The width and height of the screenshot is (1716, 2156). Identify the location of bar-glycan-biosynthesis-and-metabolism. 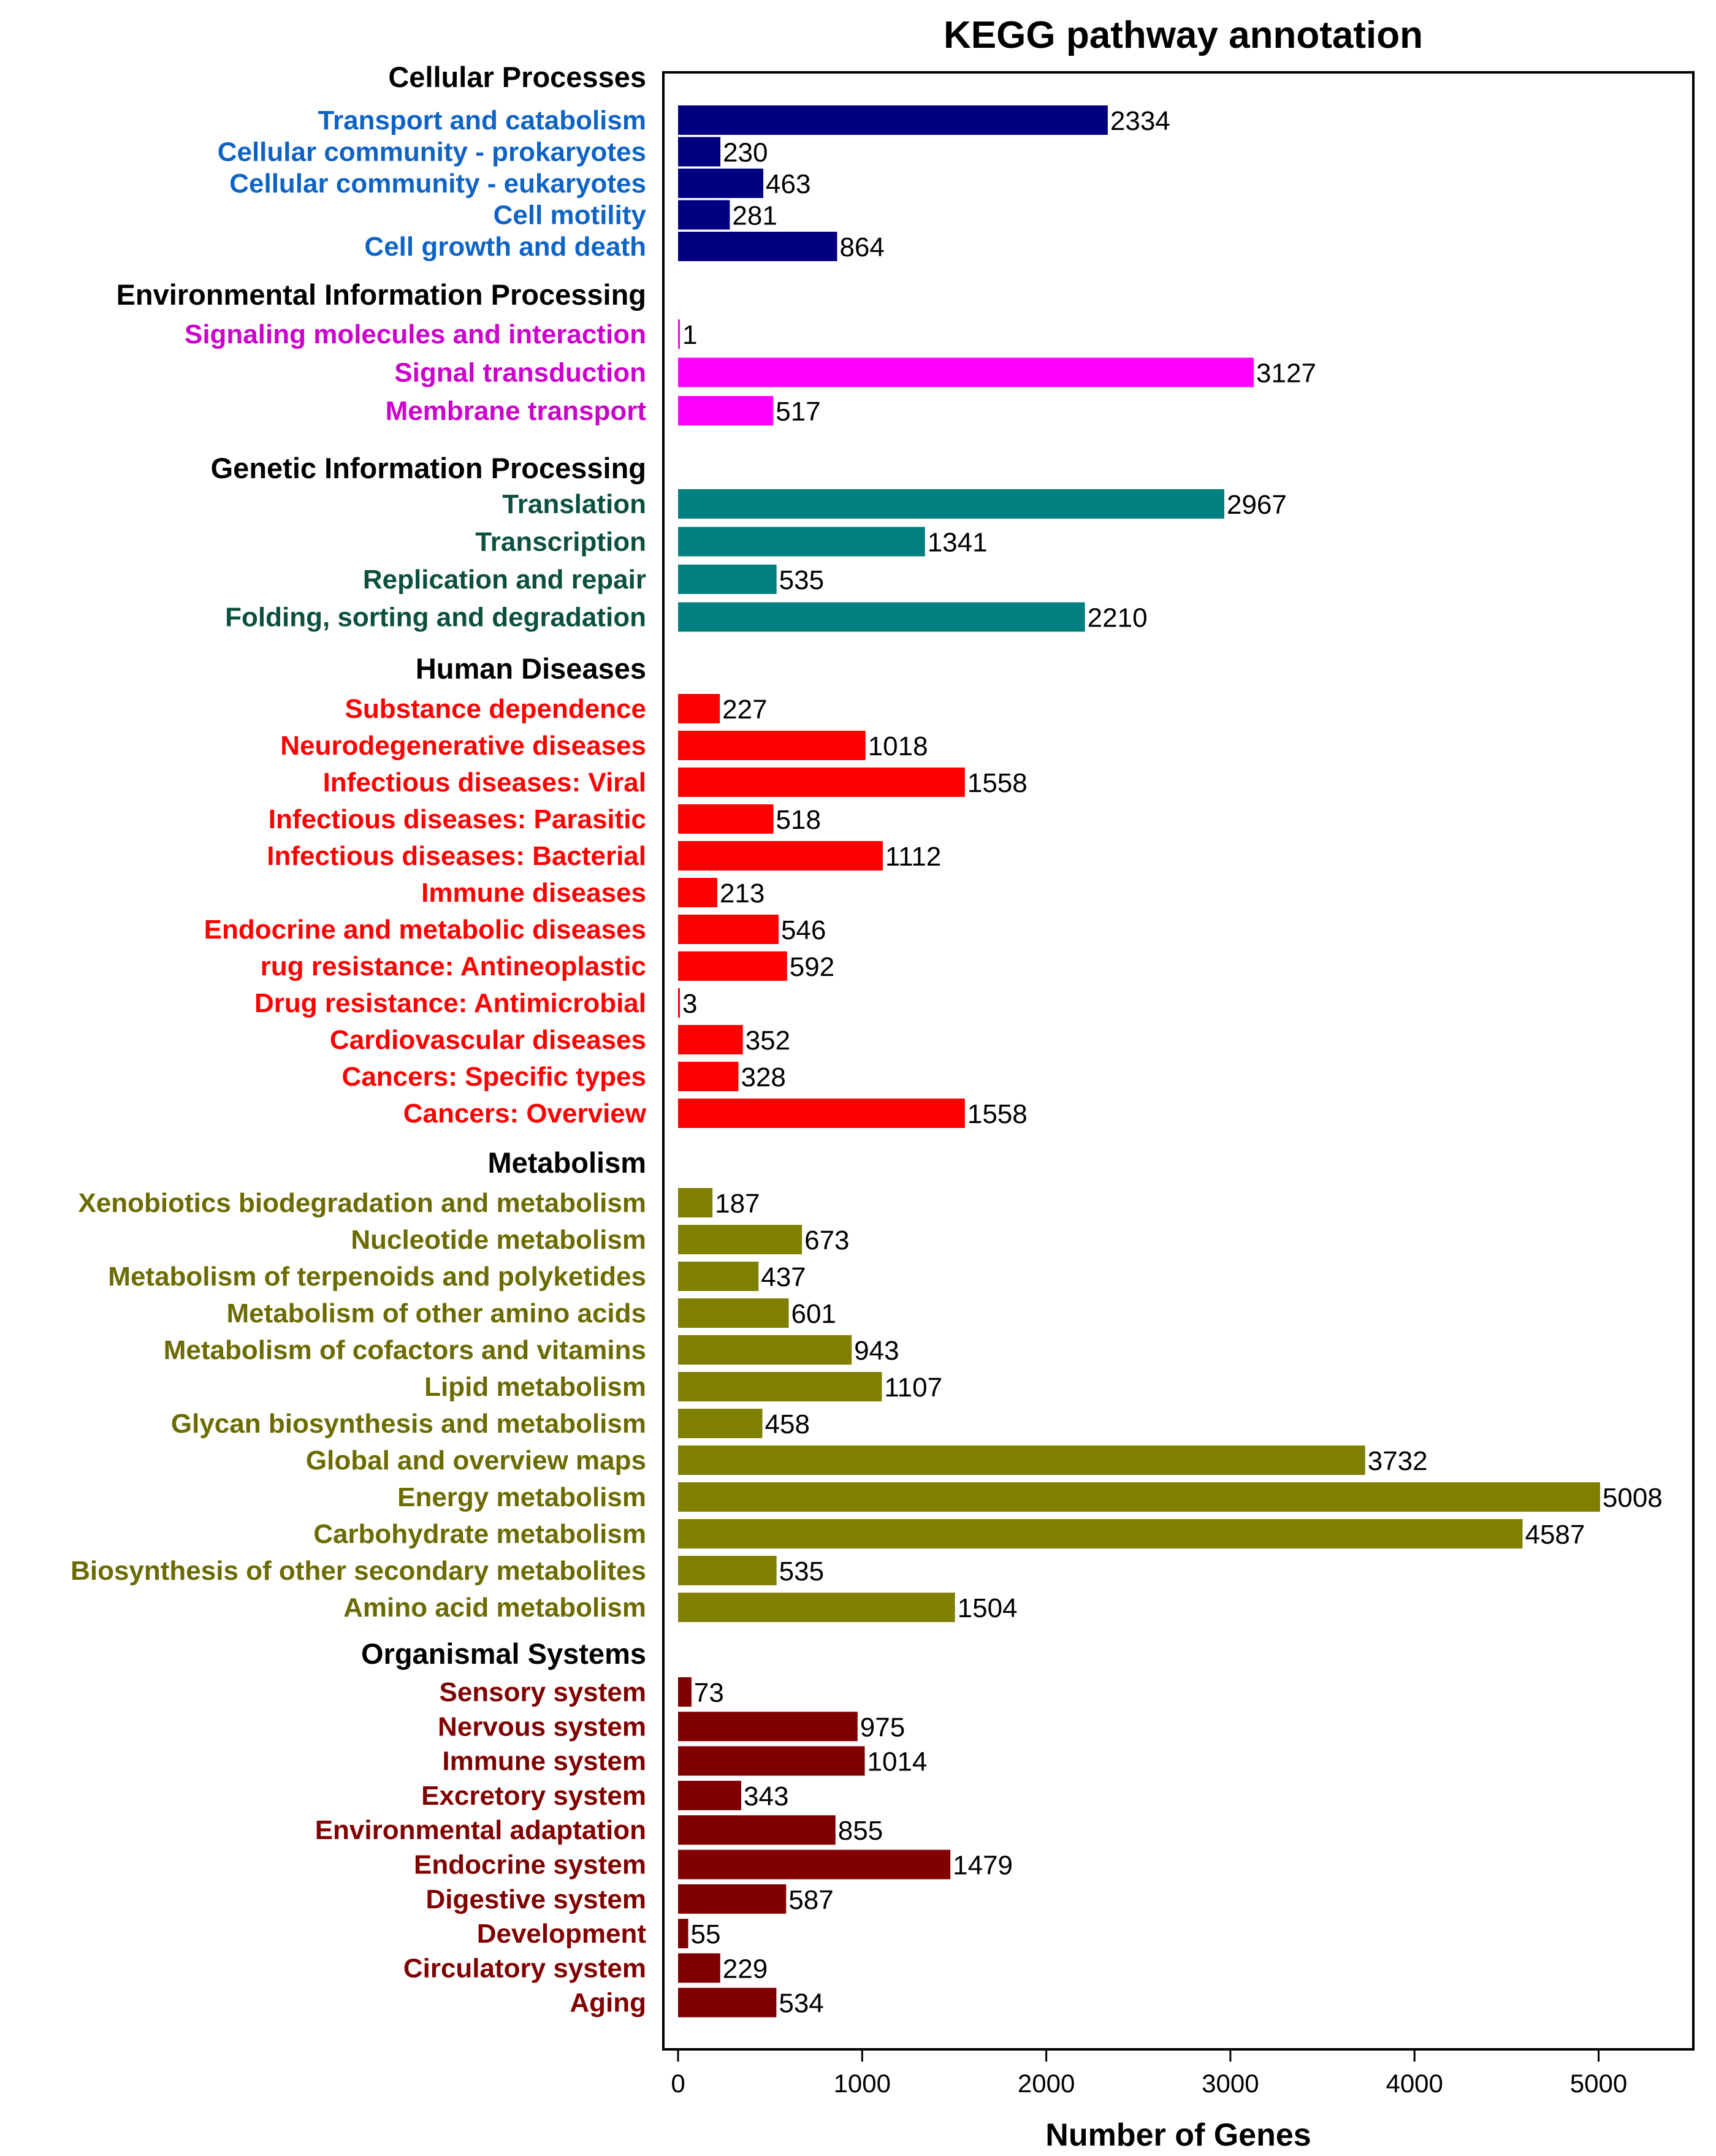
(720, 1423).